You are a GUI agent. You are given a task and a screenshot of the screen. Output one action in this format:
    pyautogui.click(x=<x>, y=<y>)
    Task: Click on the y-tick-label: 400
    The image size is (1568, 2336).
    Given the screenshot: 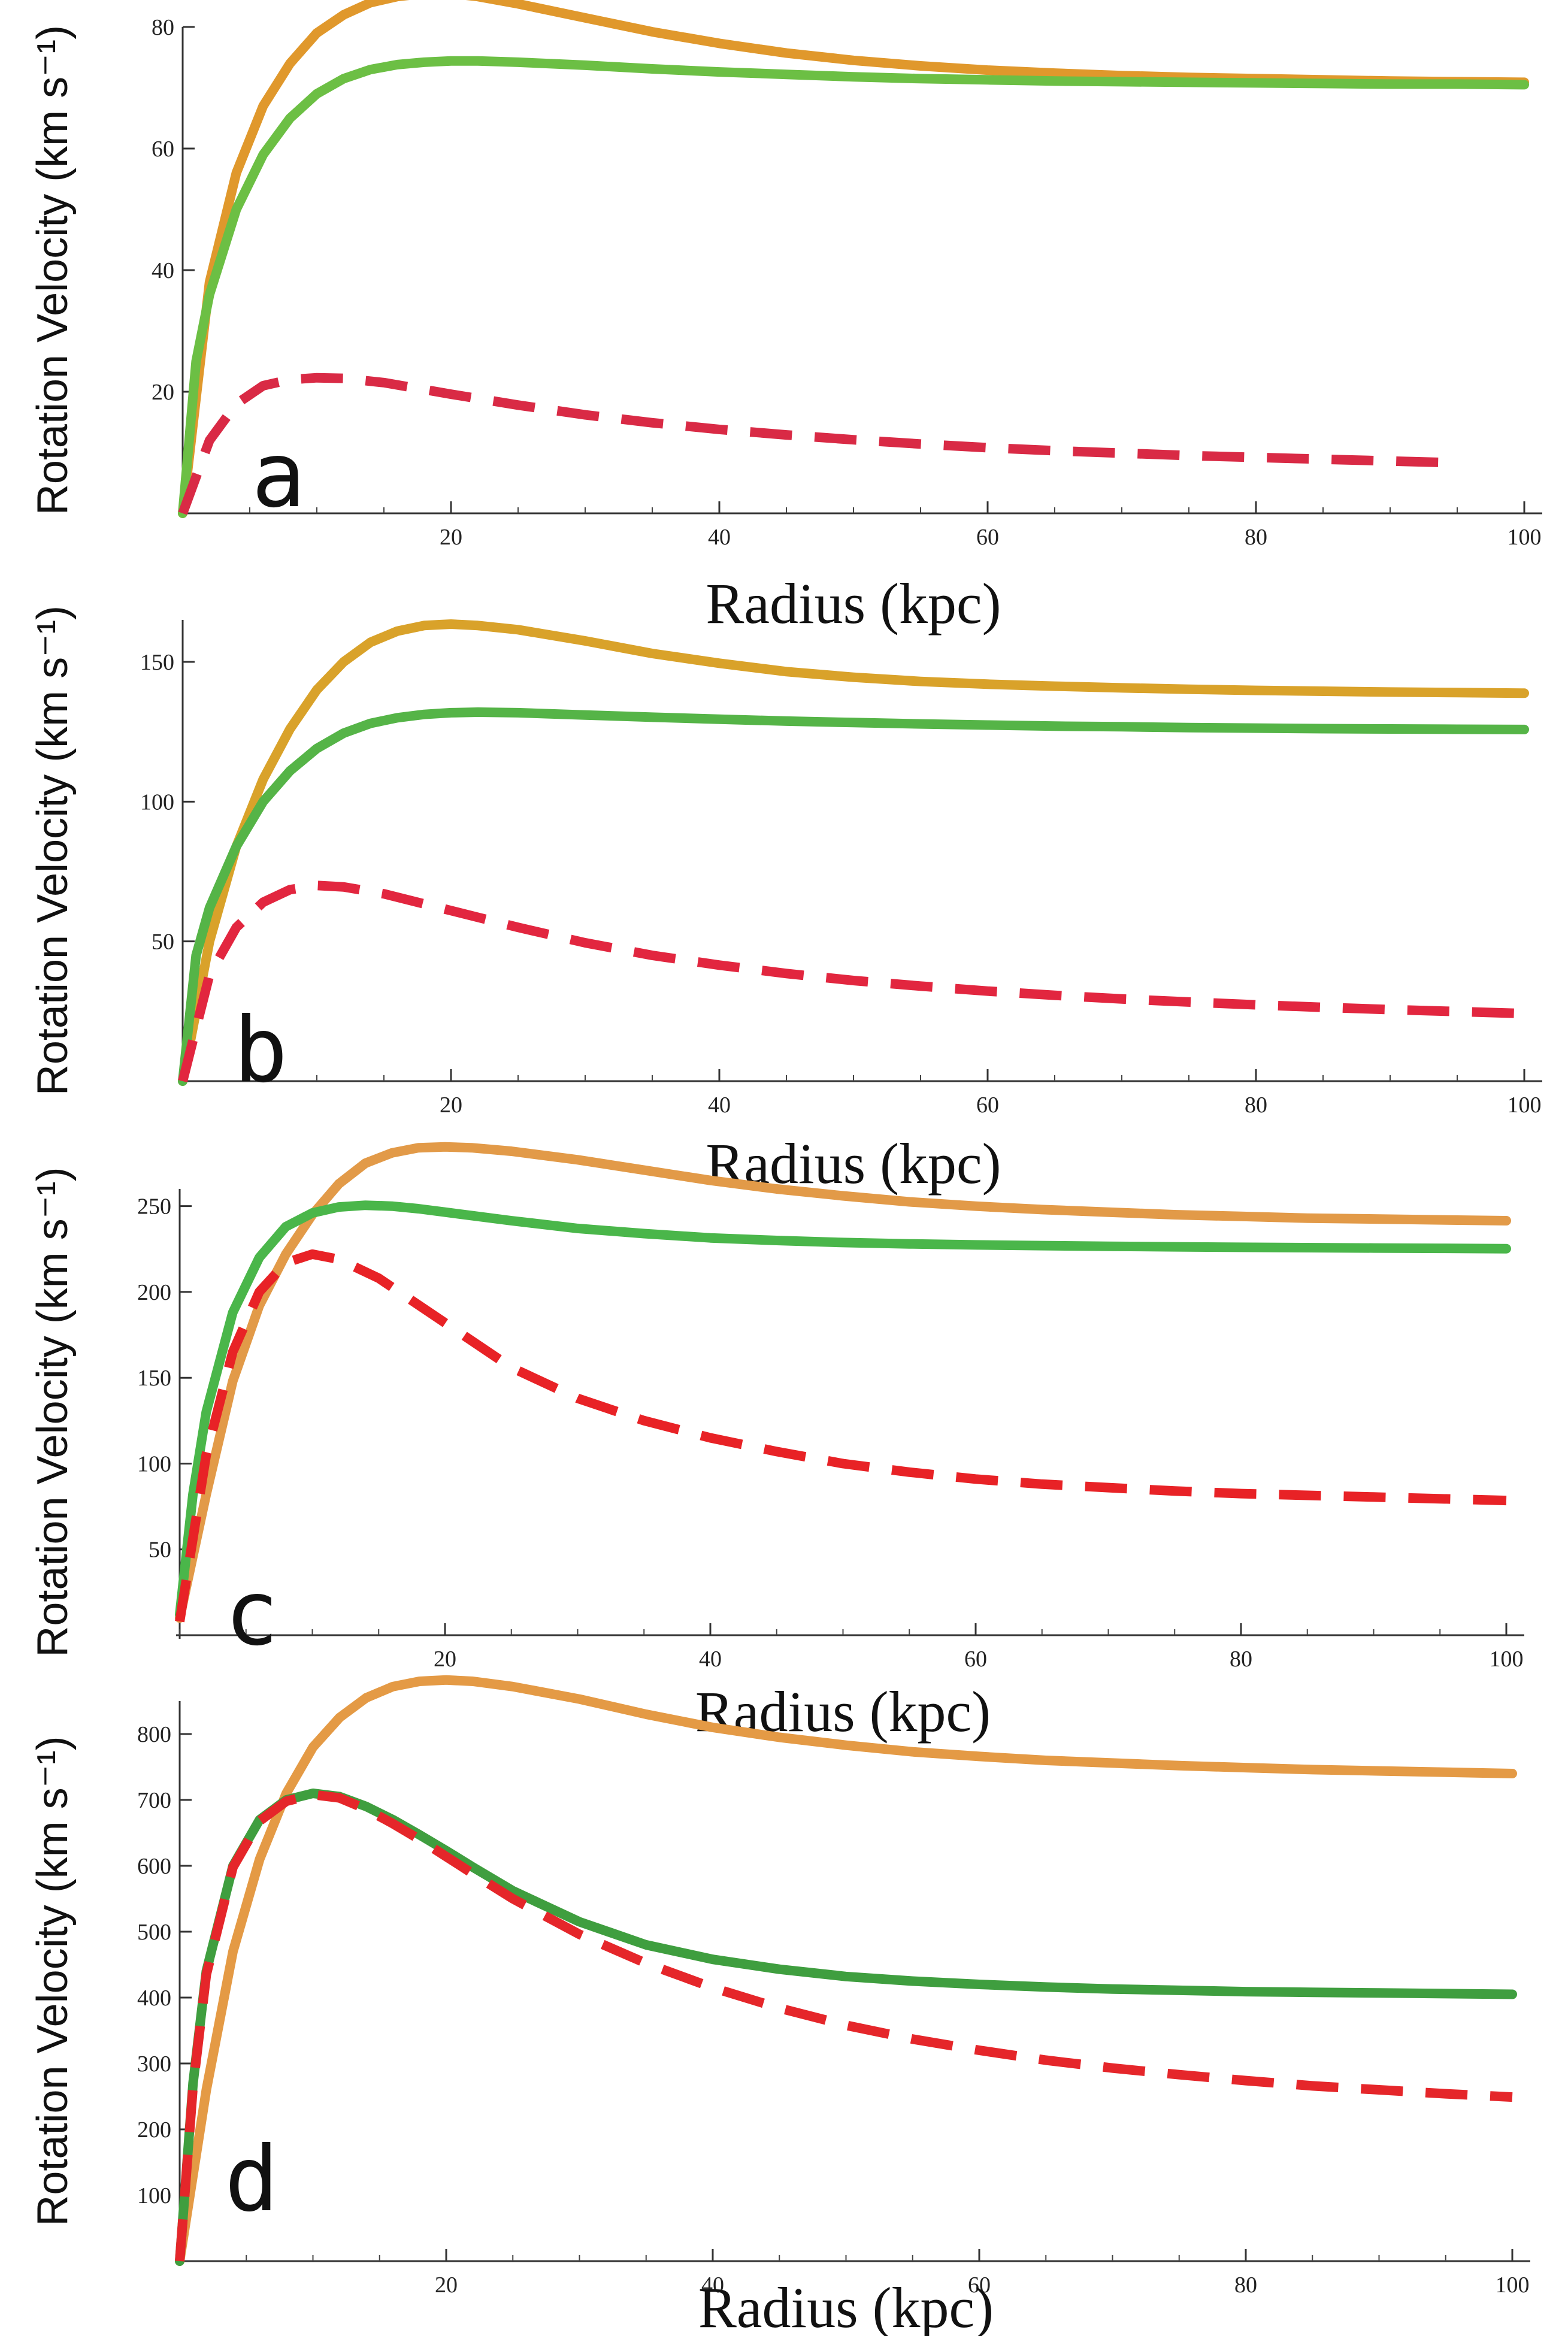 What is the action you would take?
    pyautogui.click(x=154, y=1998)
    